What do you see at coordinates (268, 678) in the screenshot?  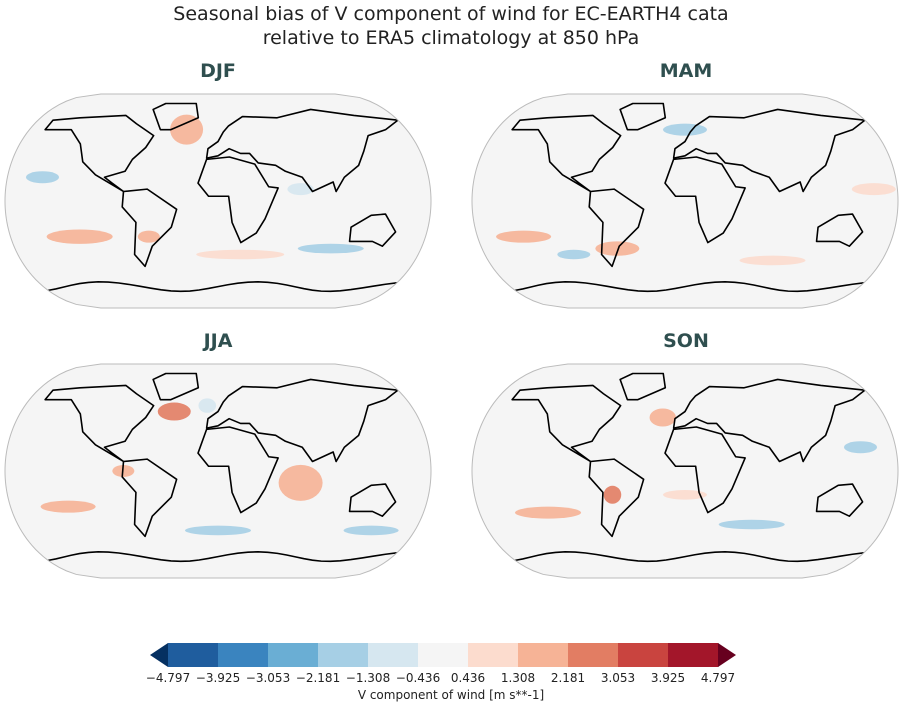 I see `colorbar-tick-label: −3.053` at bounding box center [268, 678].